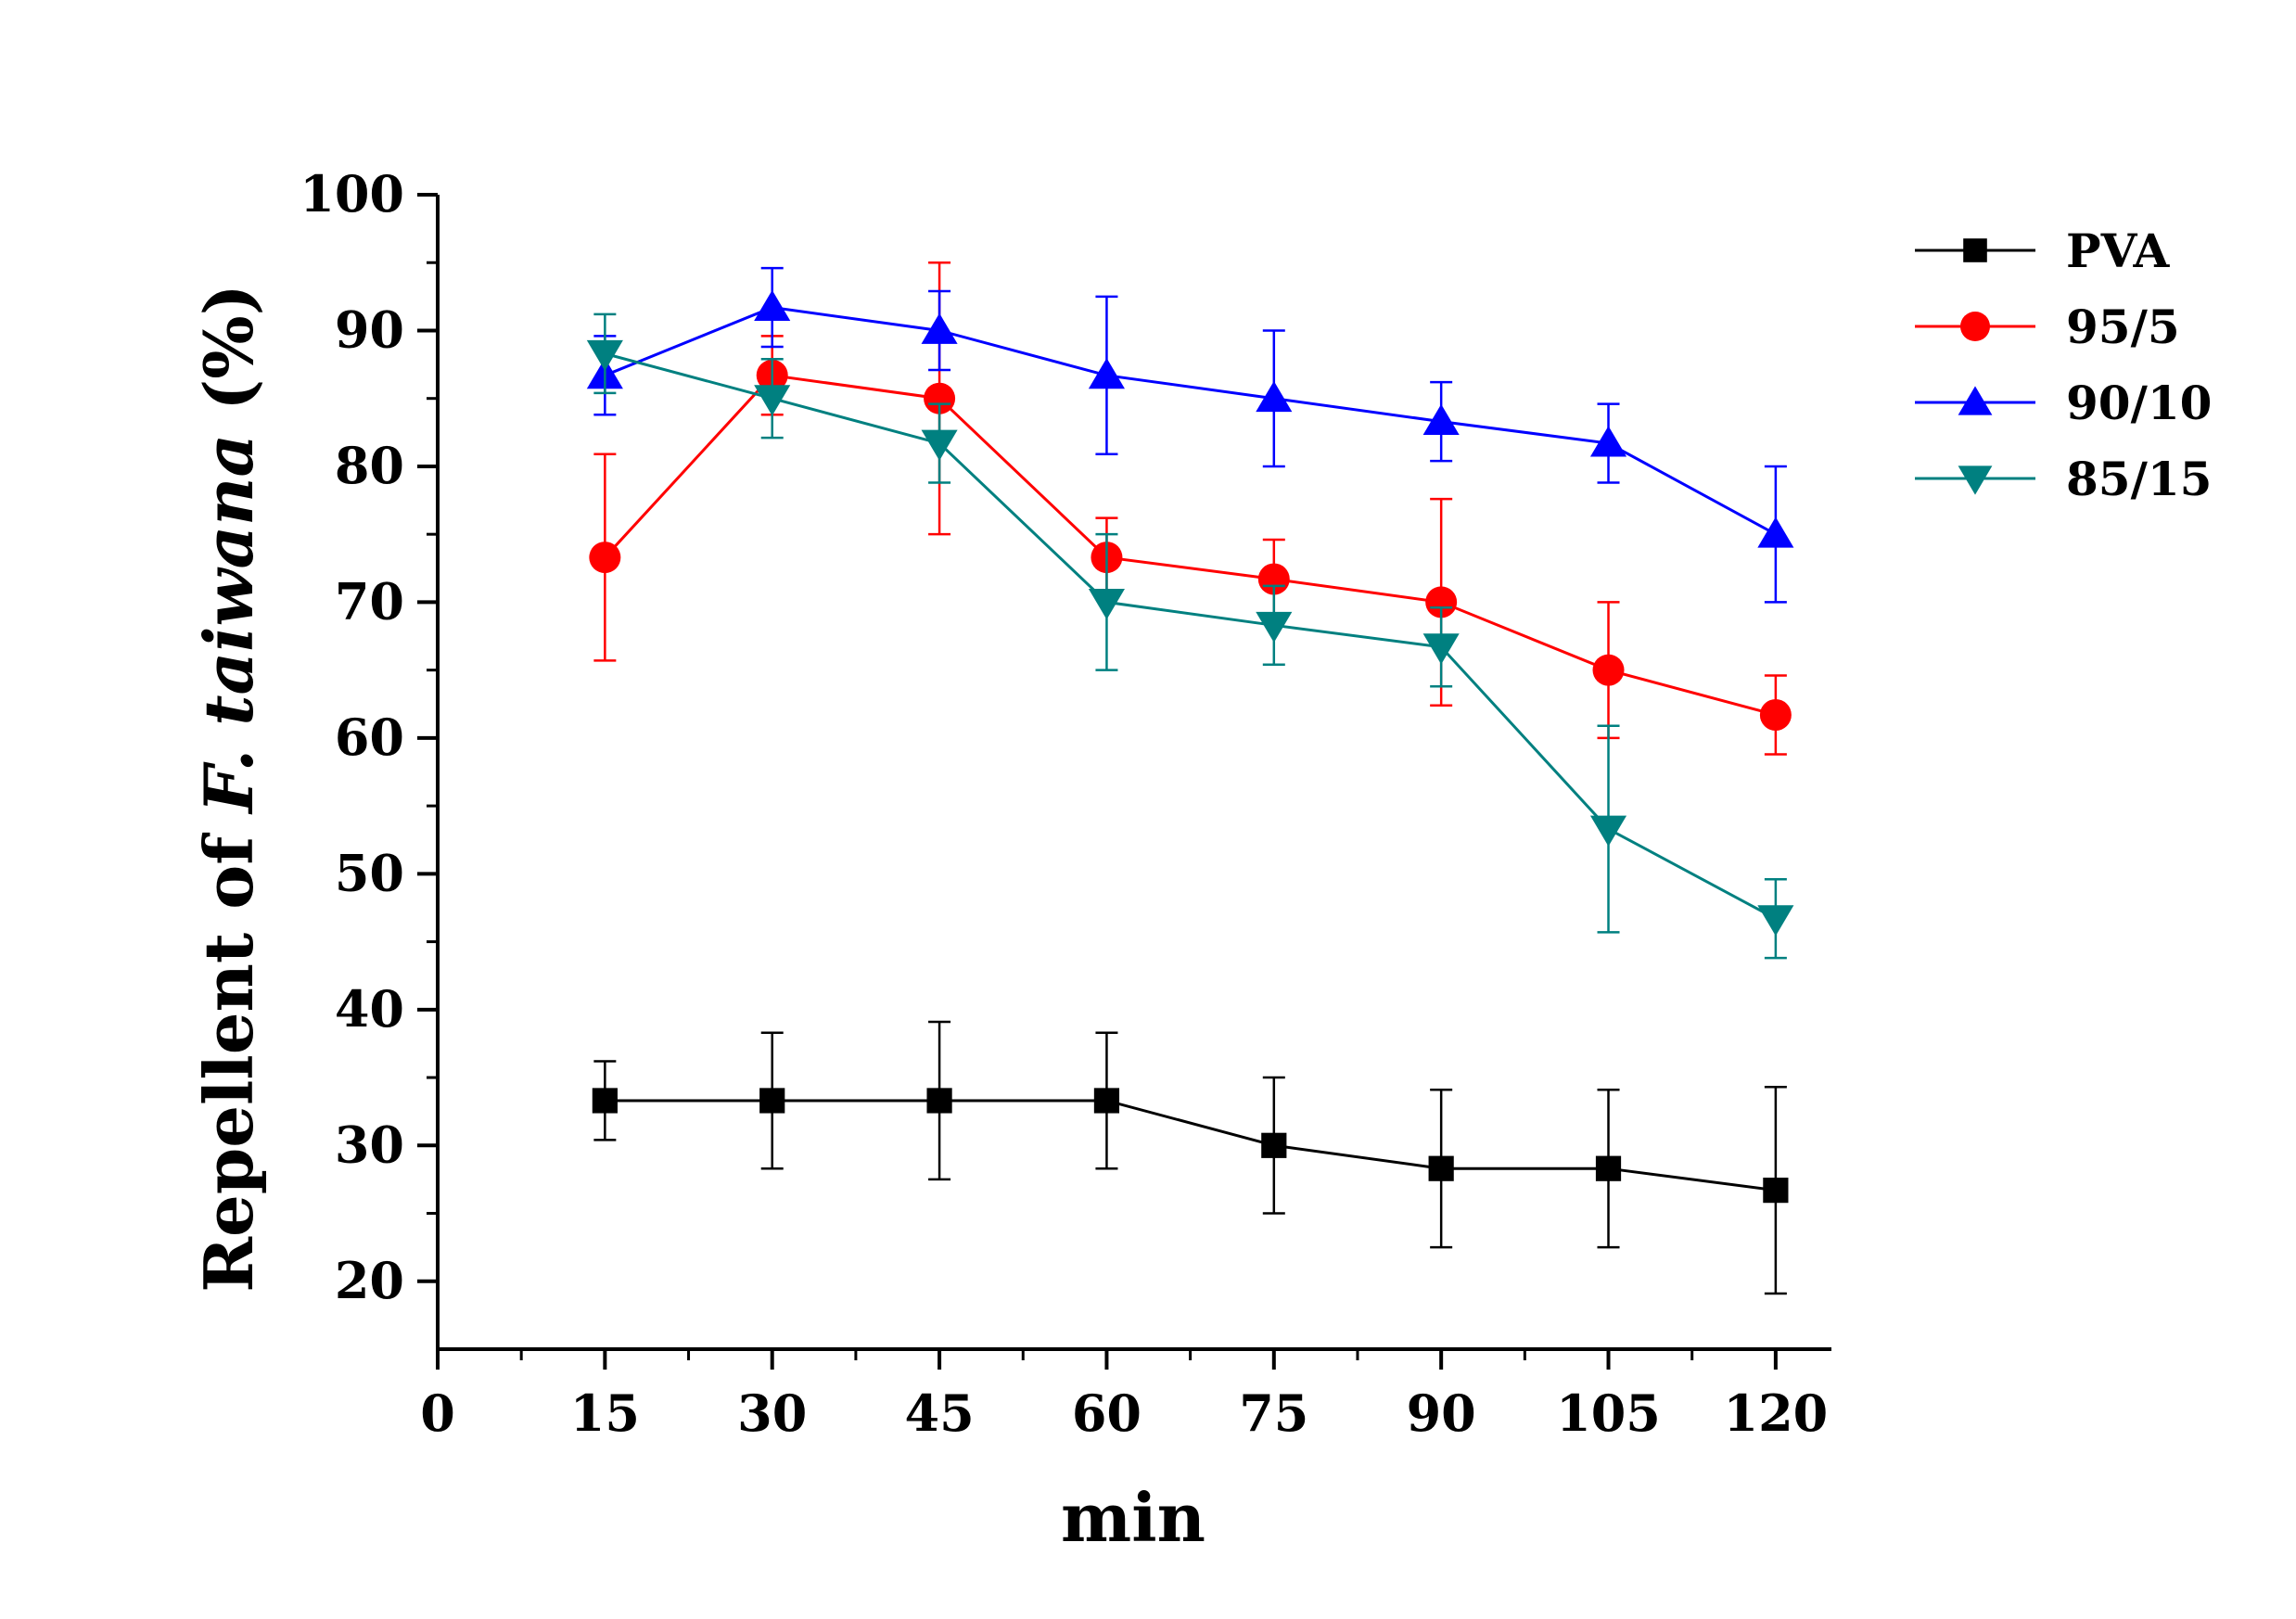  I want to click on y-tick-label: 100, so click(352, 193).